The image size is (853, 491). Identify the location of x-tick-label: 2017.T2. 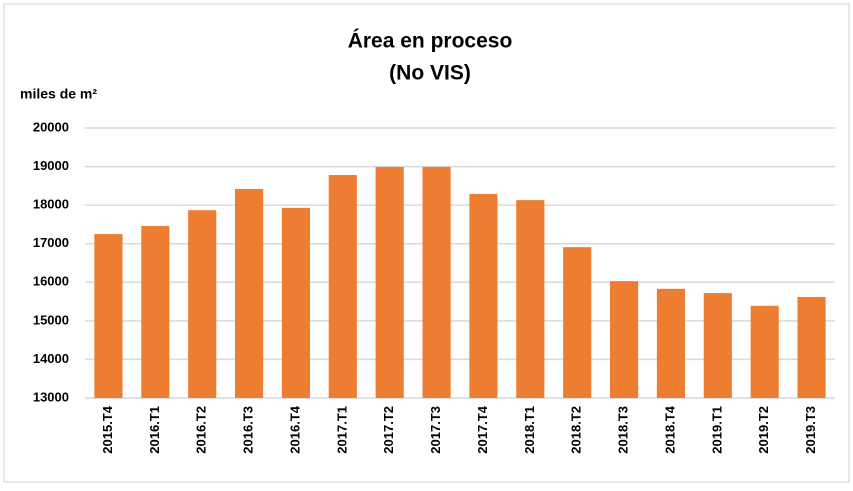
(388, 430).